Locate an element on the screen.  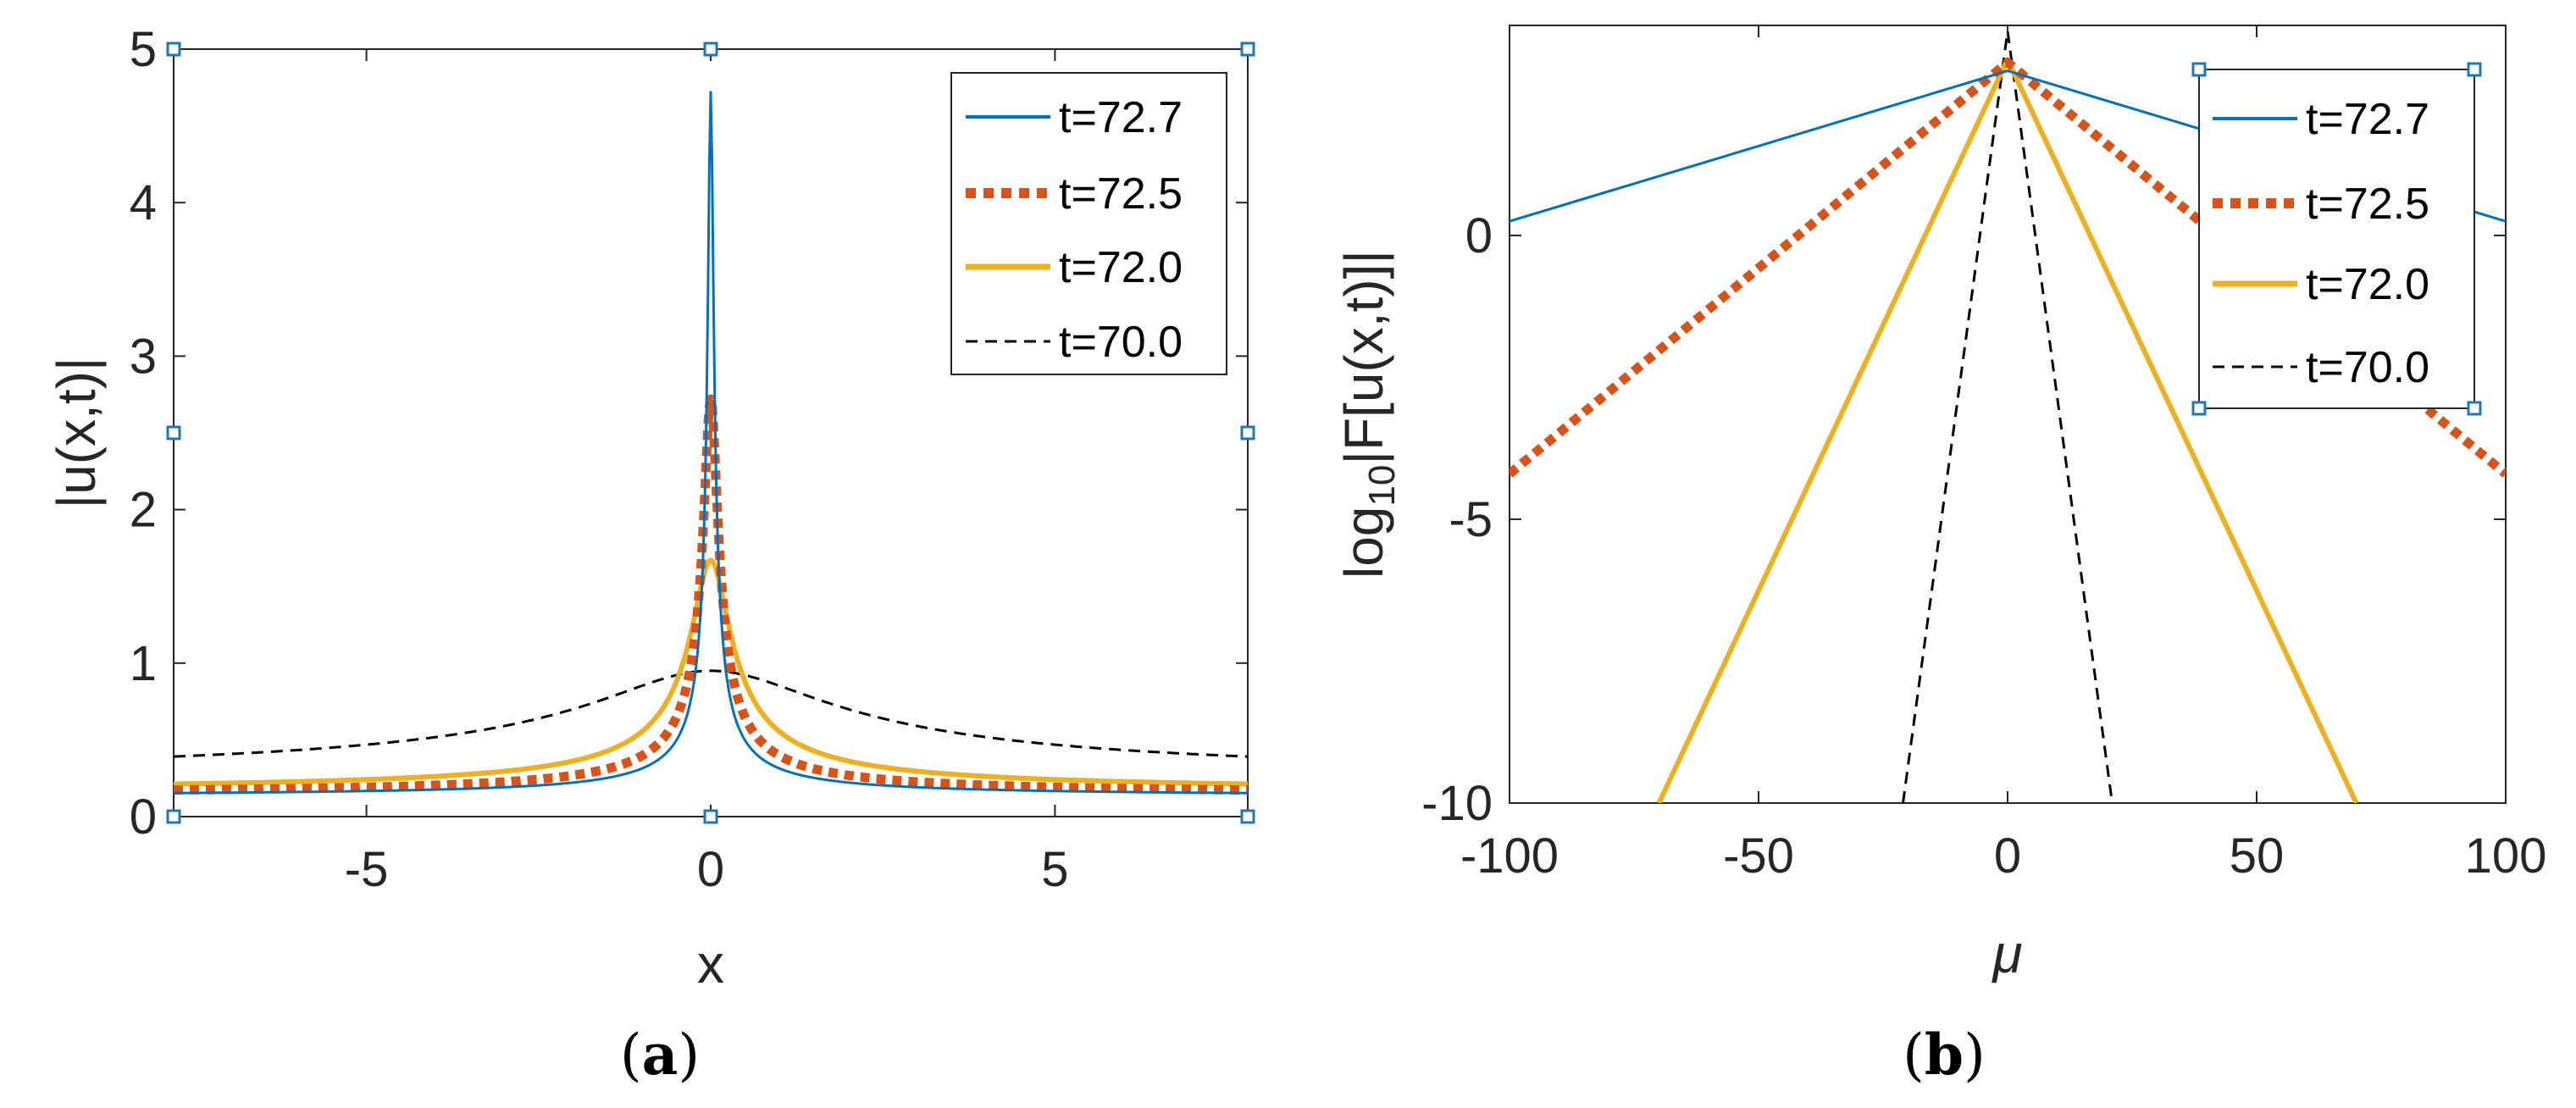
legend-b: t=72.7 t=72.5 t=72.0 t=70.0 is located at coordinates (2336, 239).